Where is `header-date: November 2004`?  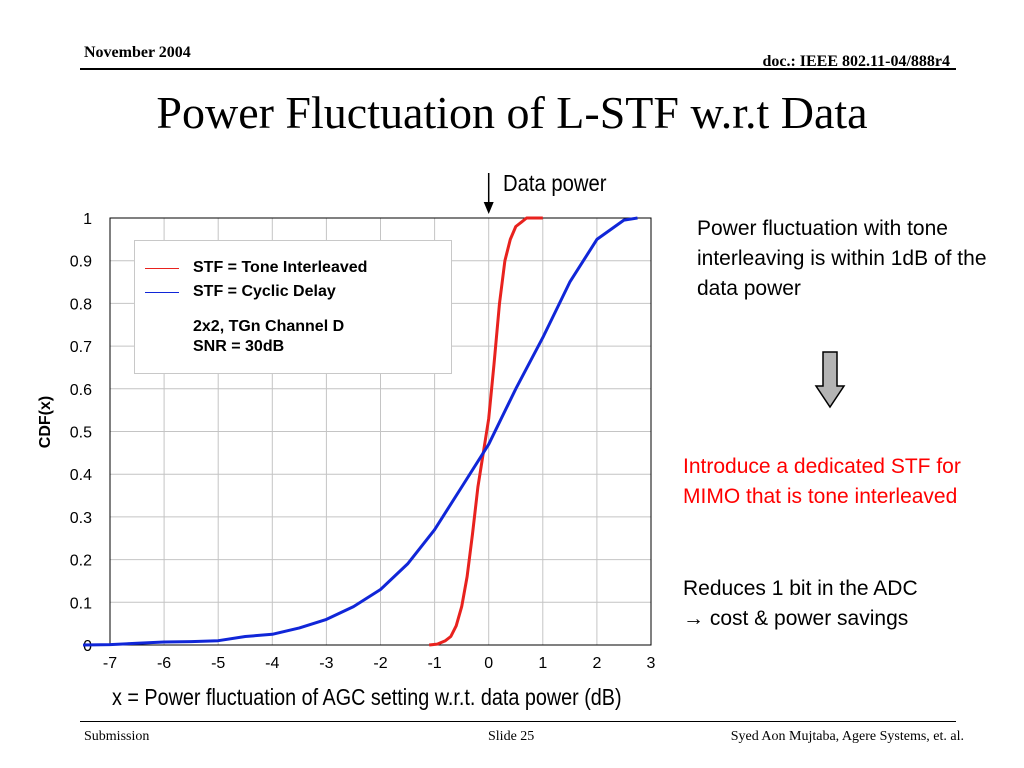 header-date: November 2004 is located at coordinates (137, 52).